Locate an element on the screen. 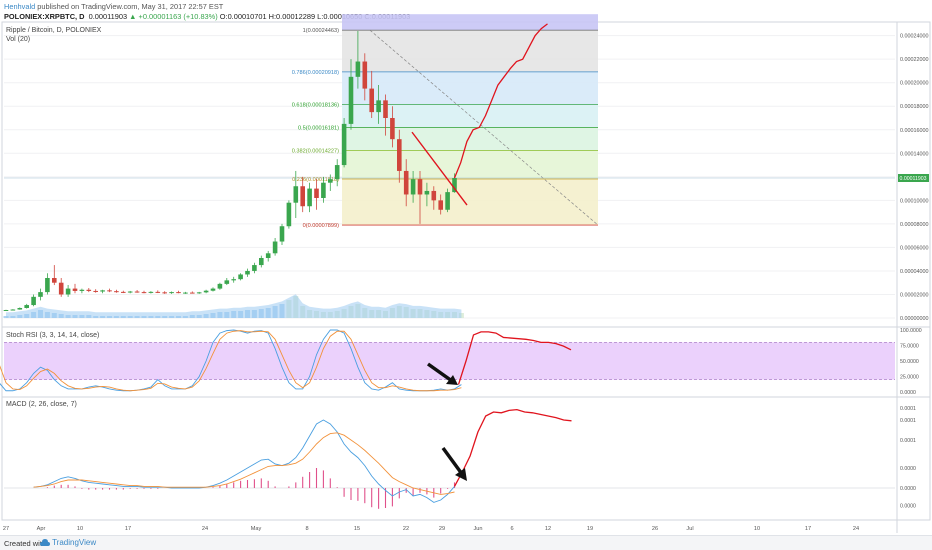 Image resolution: width=932 pixels, height=550 pixels. symbol-name: POLONIEX:XRPBTC, D is located at coordinates (44, 16).